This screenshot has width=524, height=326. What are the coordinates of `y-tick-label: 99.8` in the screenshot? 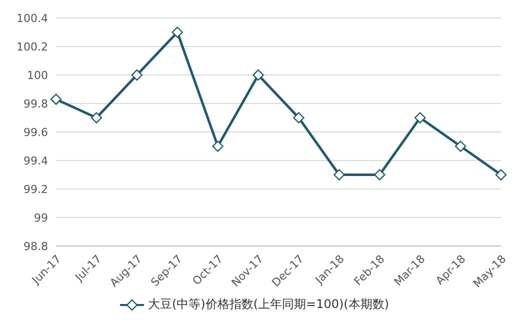 It's located at (36, 103).